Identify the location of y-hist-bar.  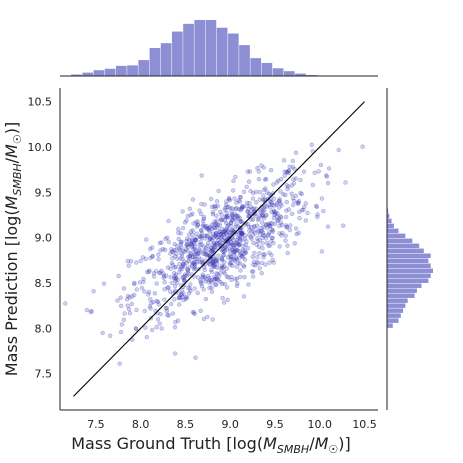
(388, 216).